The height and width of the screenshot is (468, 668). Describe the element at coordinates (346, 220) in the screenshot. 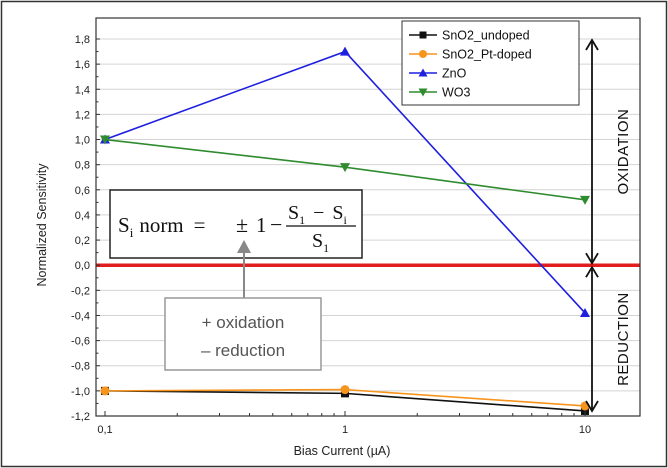

I see `formula-num-b-subscript: i` at that location.